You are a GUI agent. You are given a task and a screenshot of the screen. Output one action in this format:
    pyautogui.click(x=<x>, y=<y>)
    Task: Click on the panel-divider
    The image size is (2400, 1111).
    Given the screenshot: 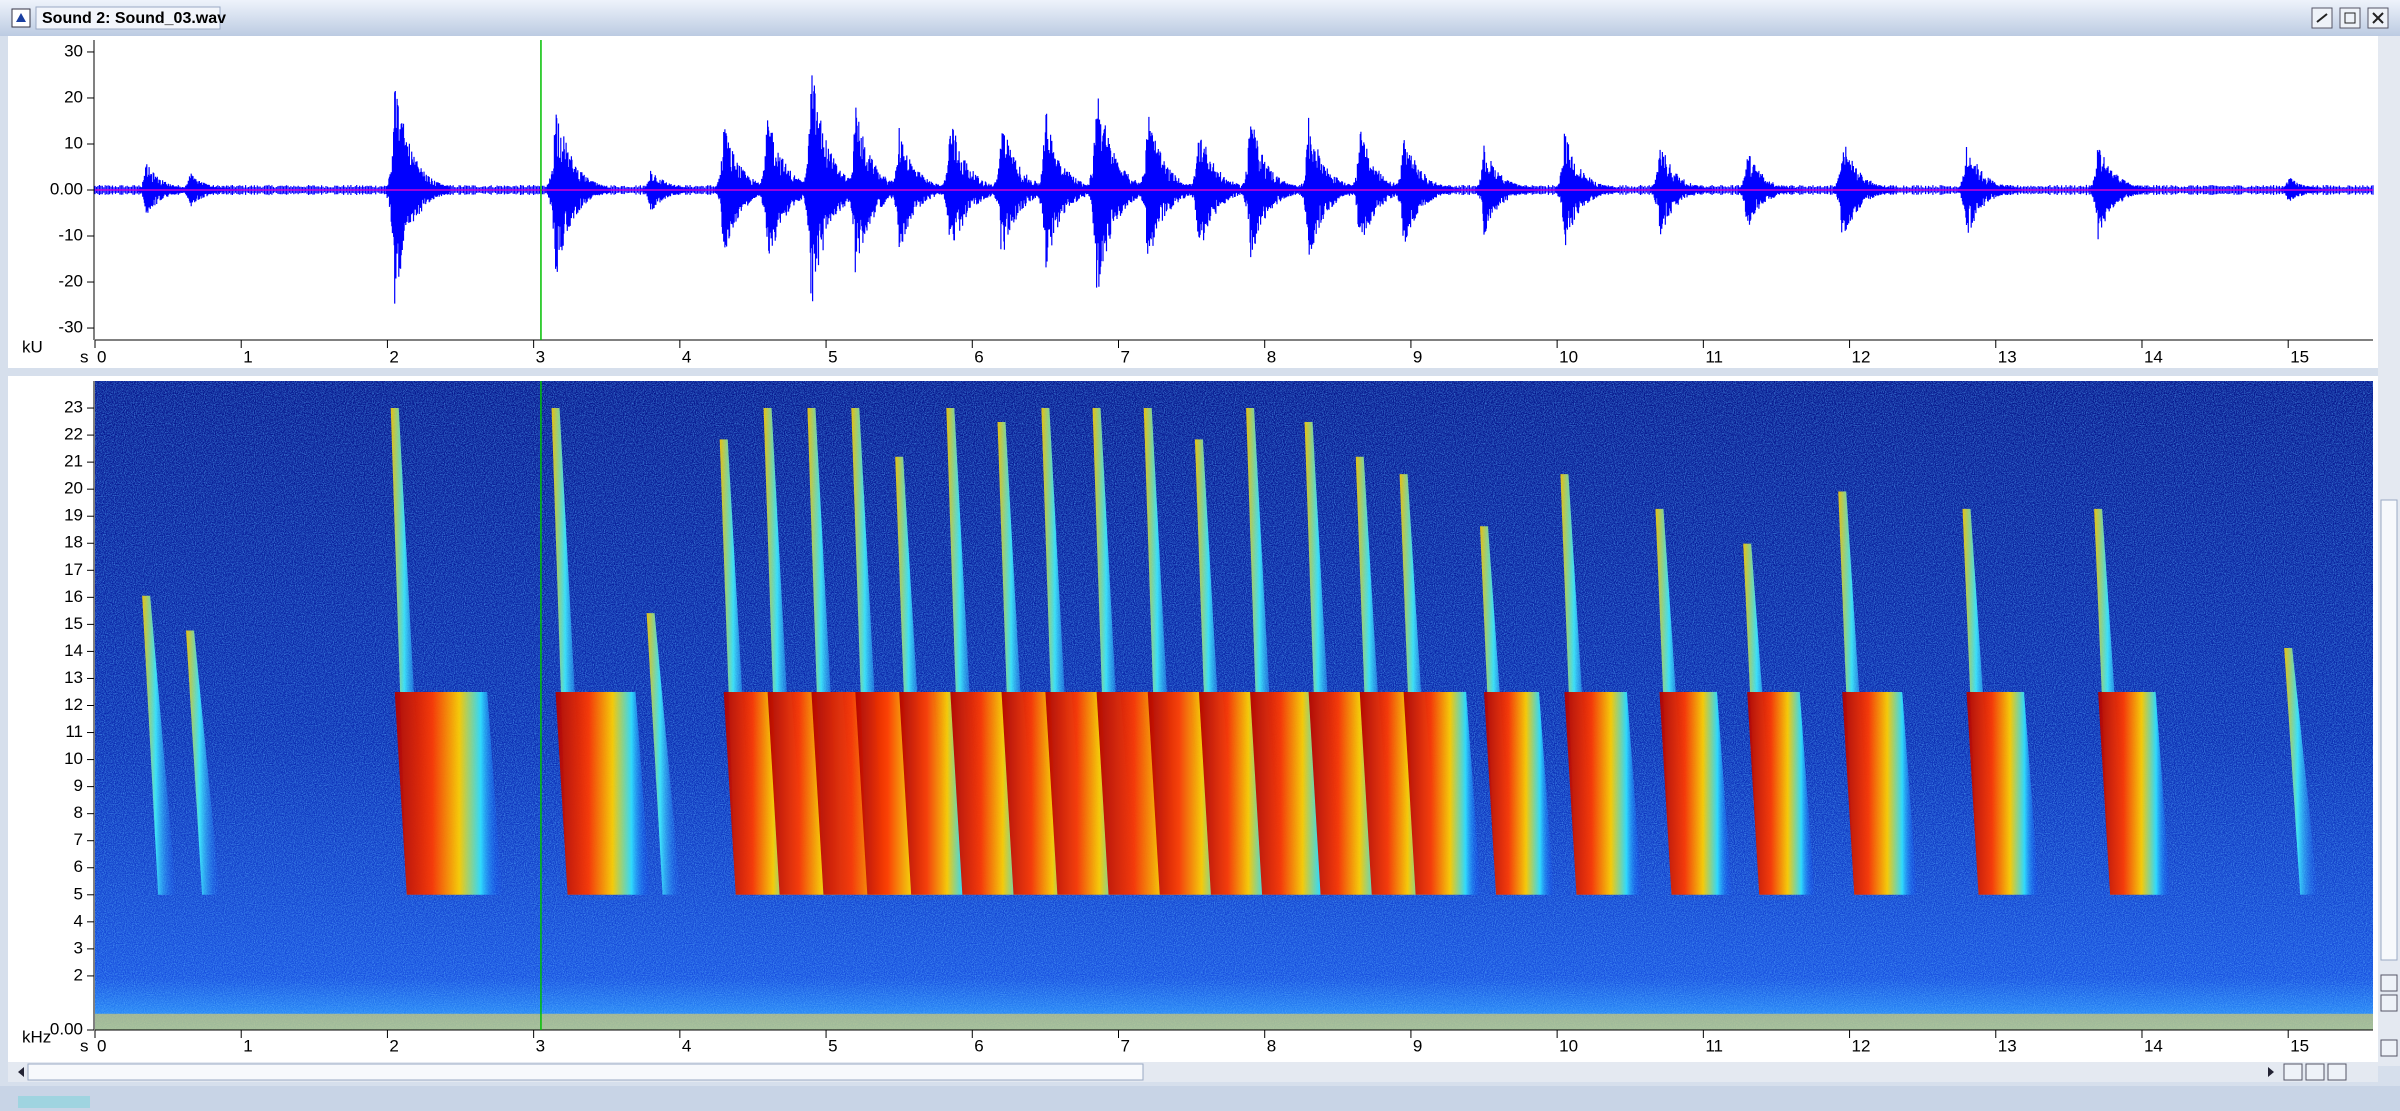 What is the action you would take?
    pyautogui.click(x=1193, y=372)
    